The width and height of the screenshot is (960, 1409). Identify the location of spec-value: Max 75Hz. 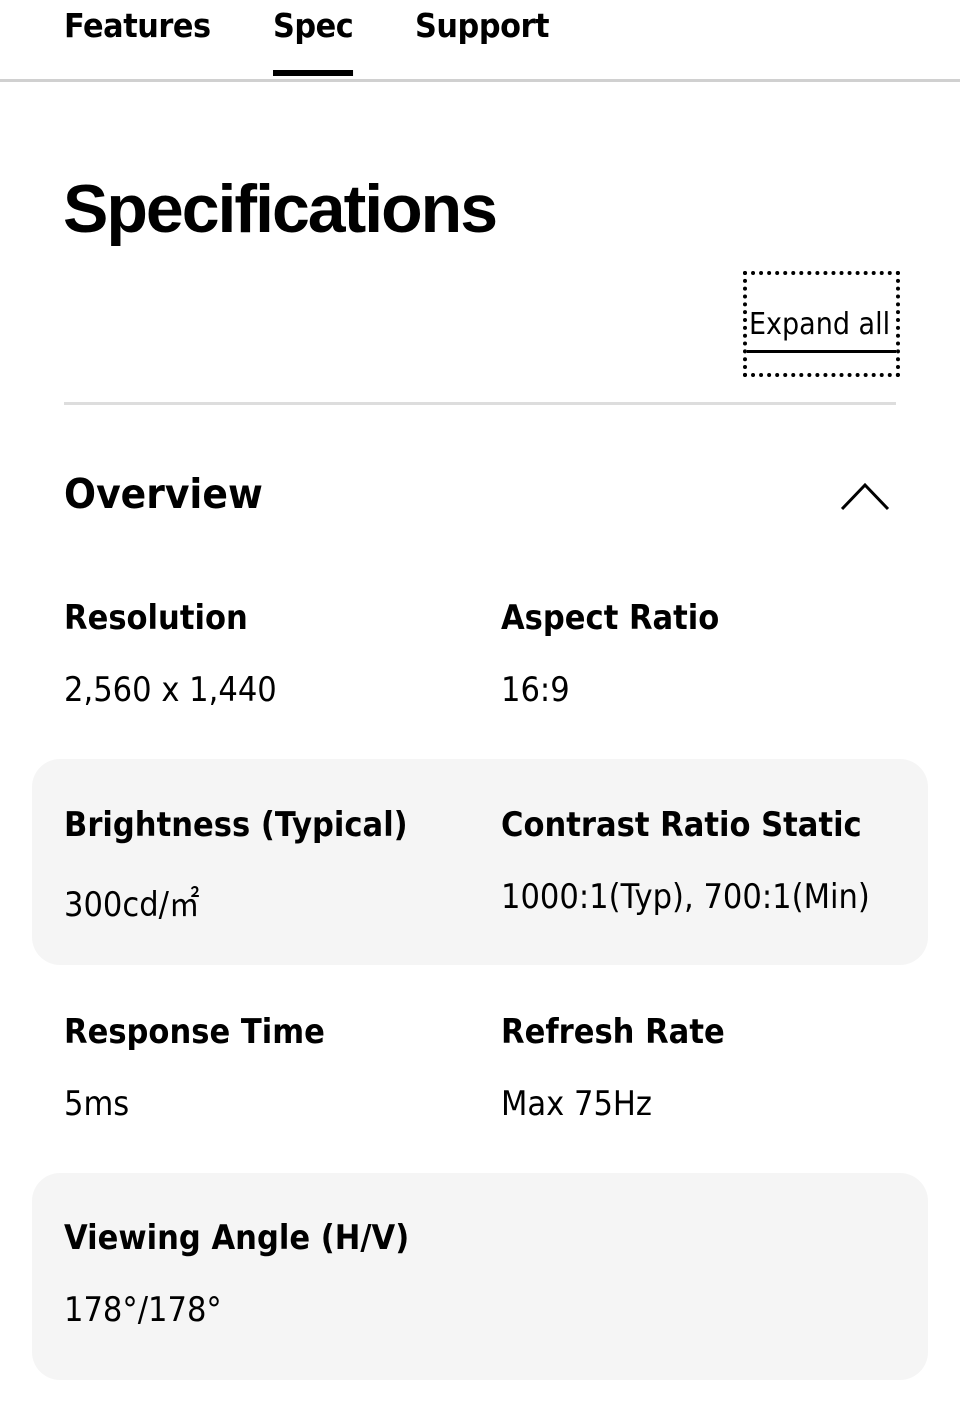
(577, 1104).